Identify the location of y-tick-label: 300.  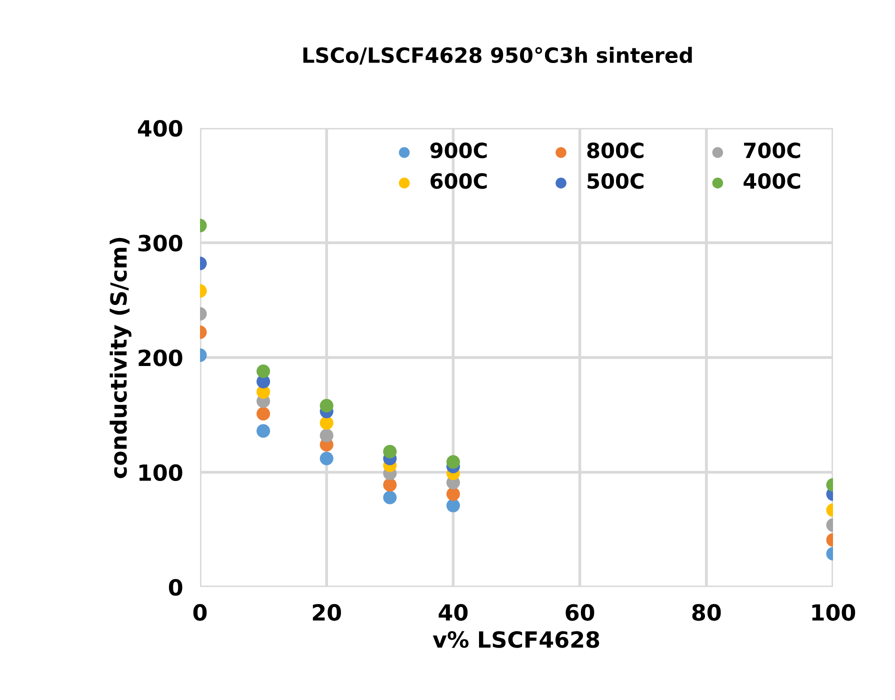
(160, 243).